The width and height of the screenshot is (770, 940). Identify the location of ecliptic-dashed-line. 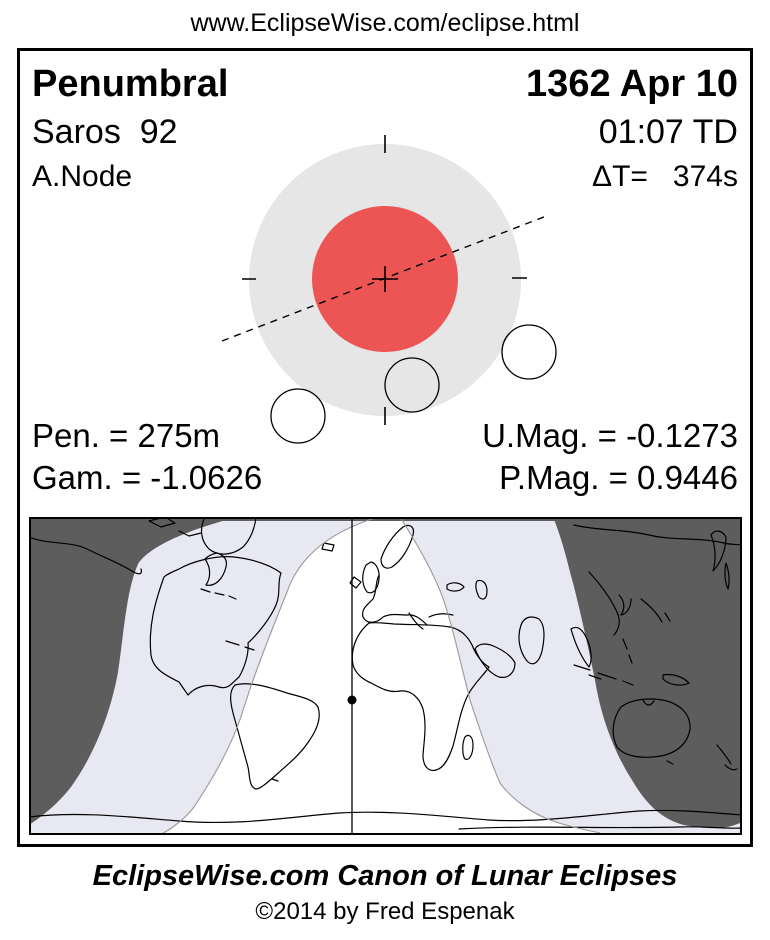
(385, 278).